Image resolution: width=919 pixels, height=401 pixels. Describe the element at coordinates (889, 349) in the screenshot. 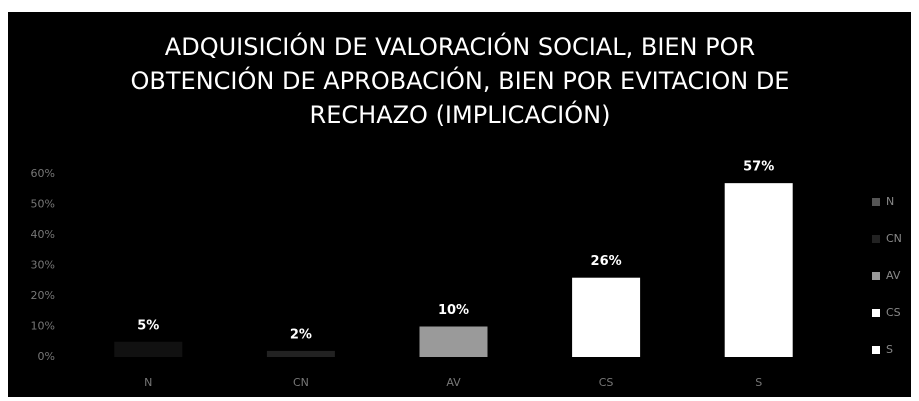

I see `legend-label: S` at that location.